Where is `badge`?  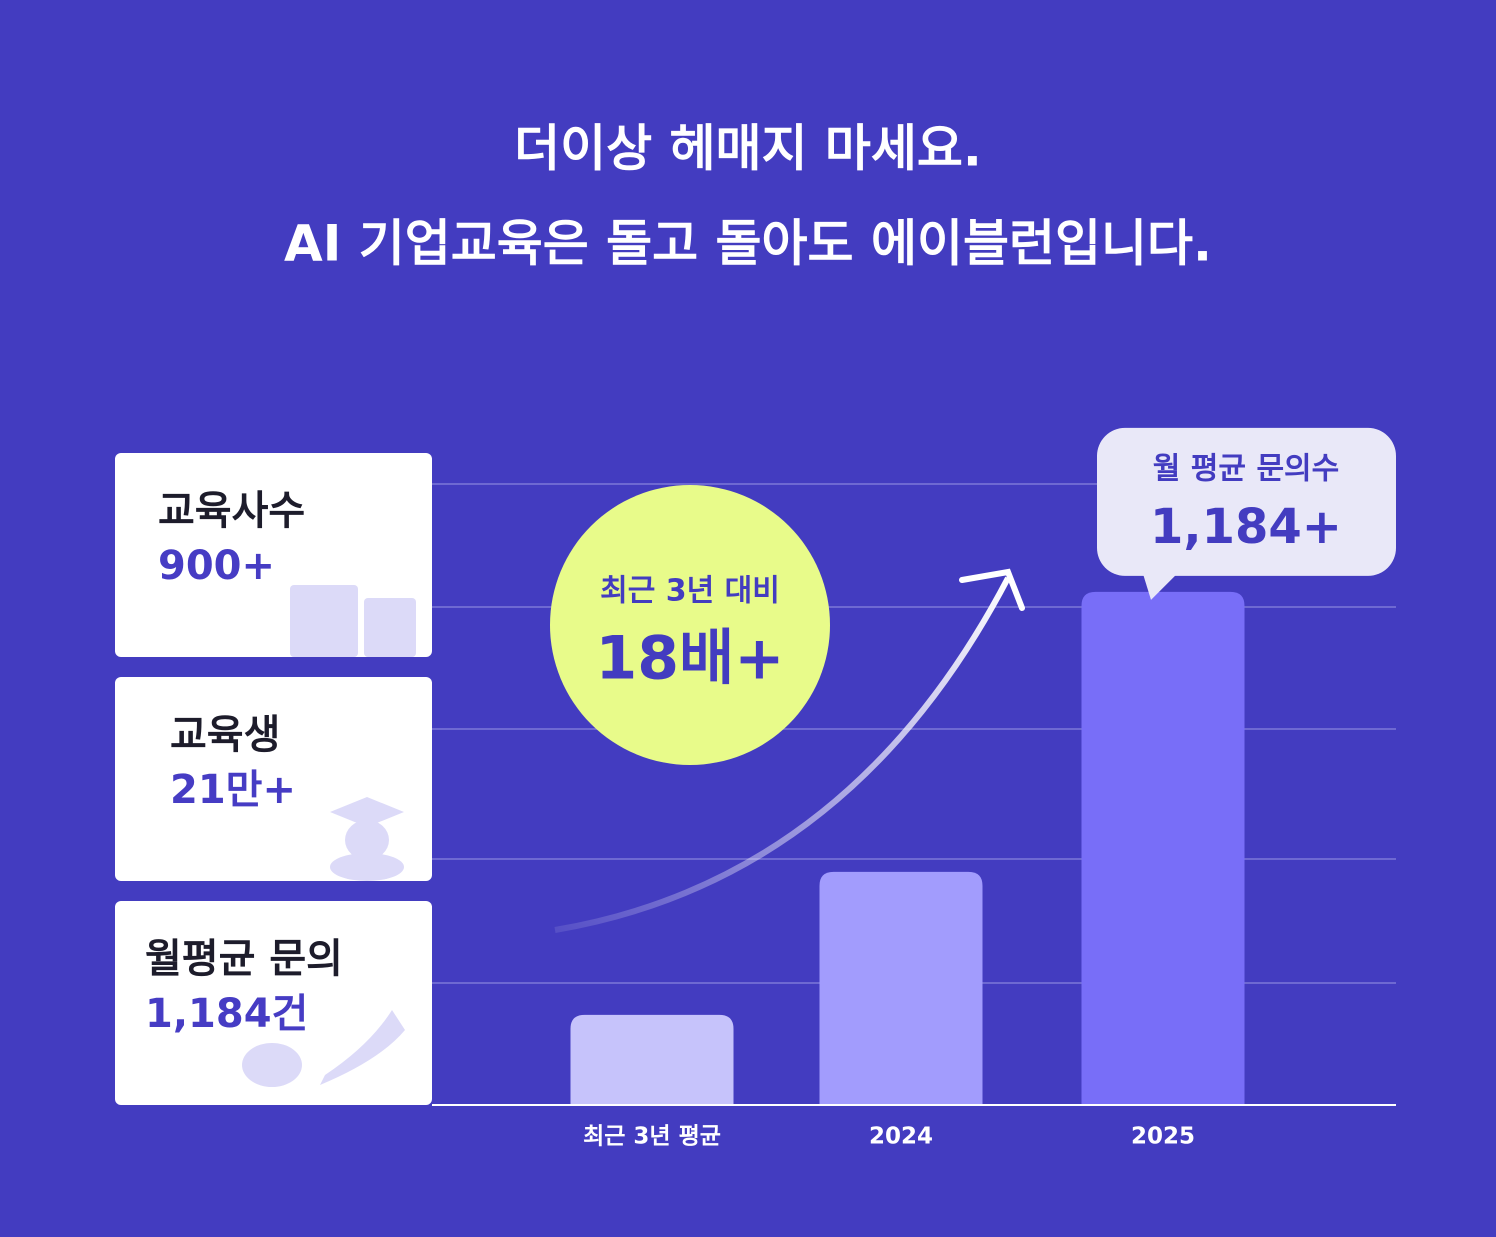
badge is located at coordinates (690, 625).